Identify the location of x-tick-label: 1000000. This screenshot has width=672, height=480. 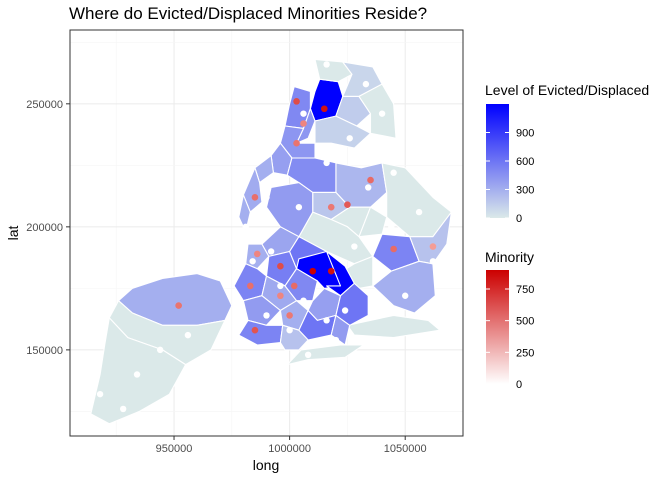
(289, 449).